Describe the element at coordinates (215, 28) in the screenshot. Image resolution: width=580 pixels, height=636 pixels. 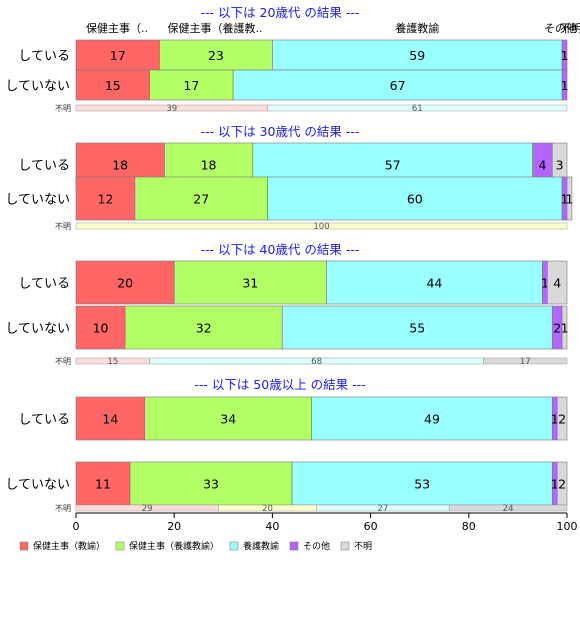
I see `column-header: 保健主事（養護教..` at that location.